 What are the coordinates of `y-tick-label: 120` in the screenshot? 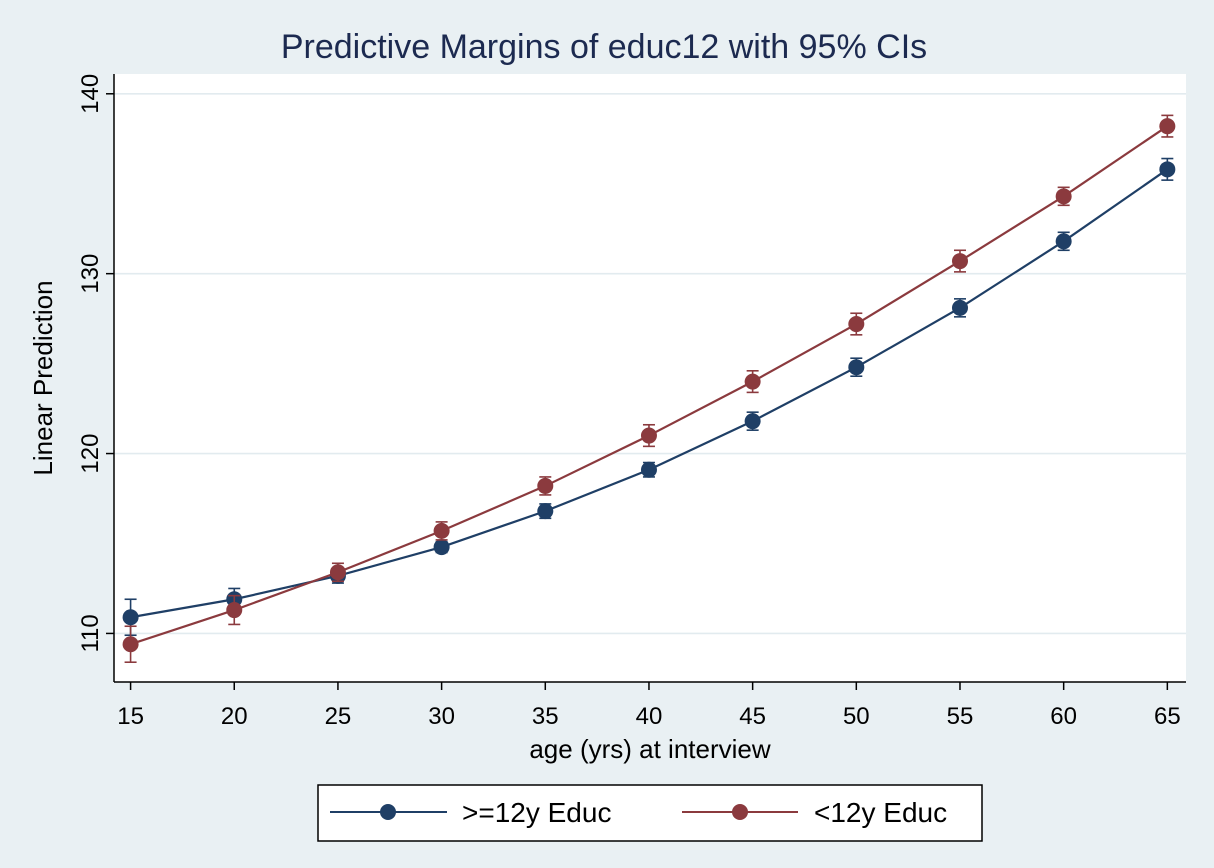 It's located at (90, 454).